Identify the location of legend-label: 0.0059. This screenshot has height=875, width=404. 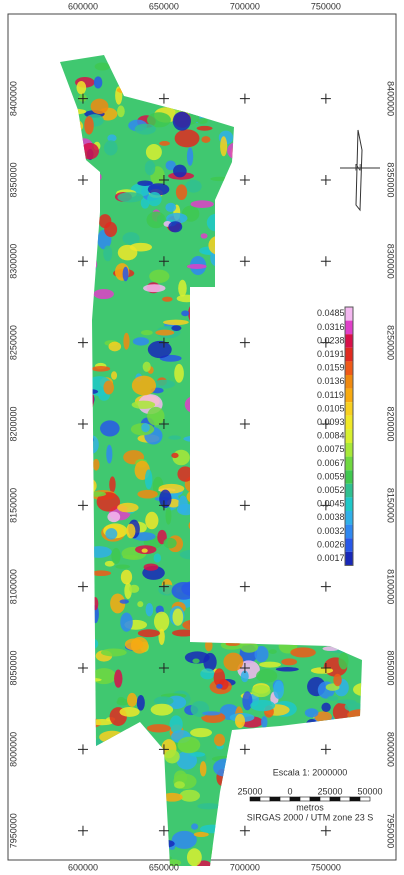
(331, 476).